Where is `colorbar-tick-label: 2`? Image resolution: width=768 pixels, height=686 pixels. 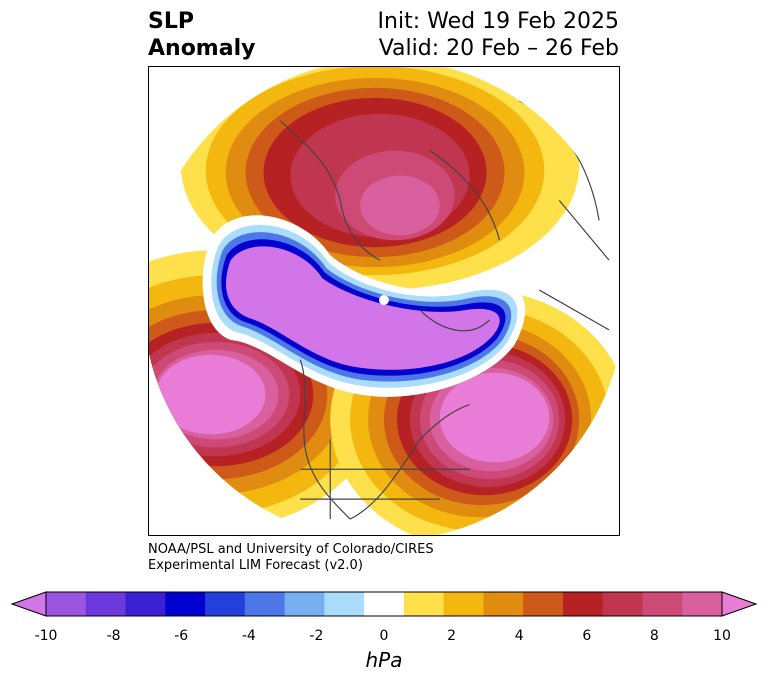
colorbar-tick-label: 2 is located at coordinates (452, 636).